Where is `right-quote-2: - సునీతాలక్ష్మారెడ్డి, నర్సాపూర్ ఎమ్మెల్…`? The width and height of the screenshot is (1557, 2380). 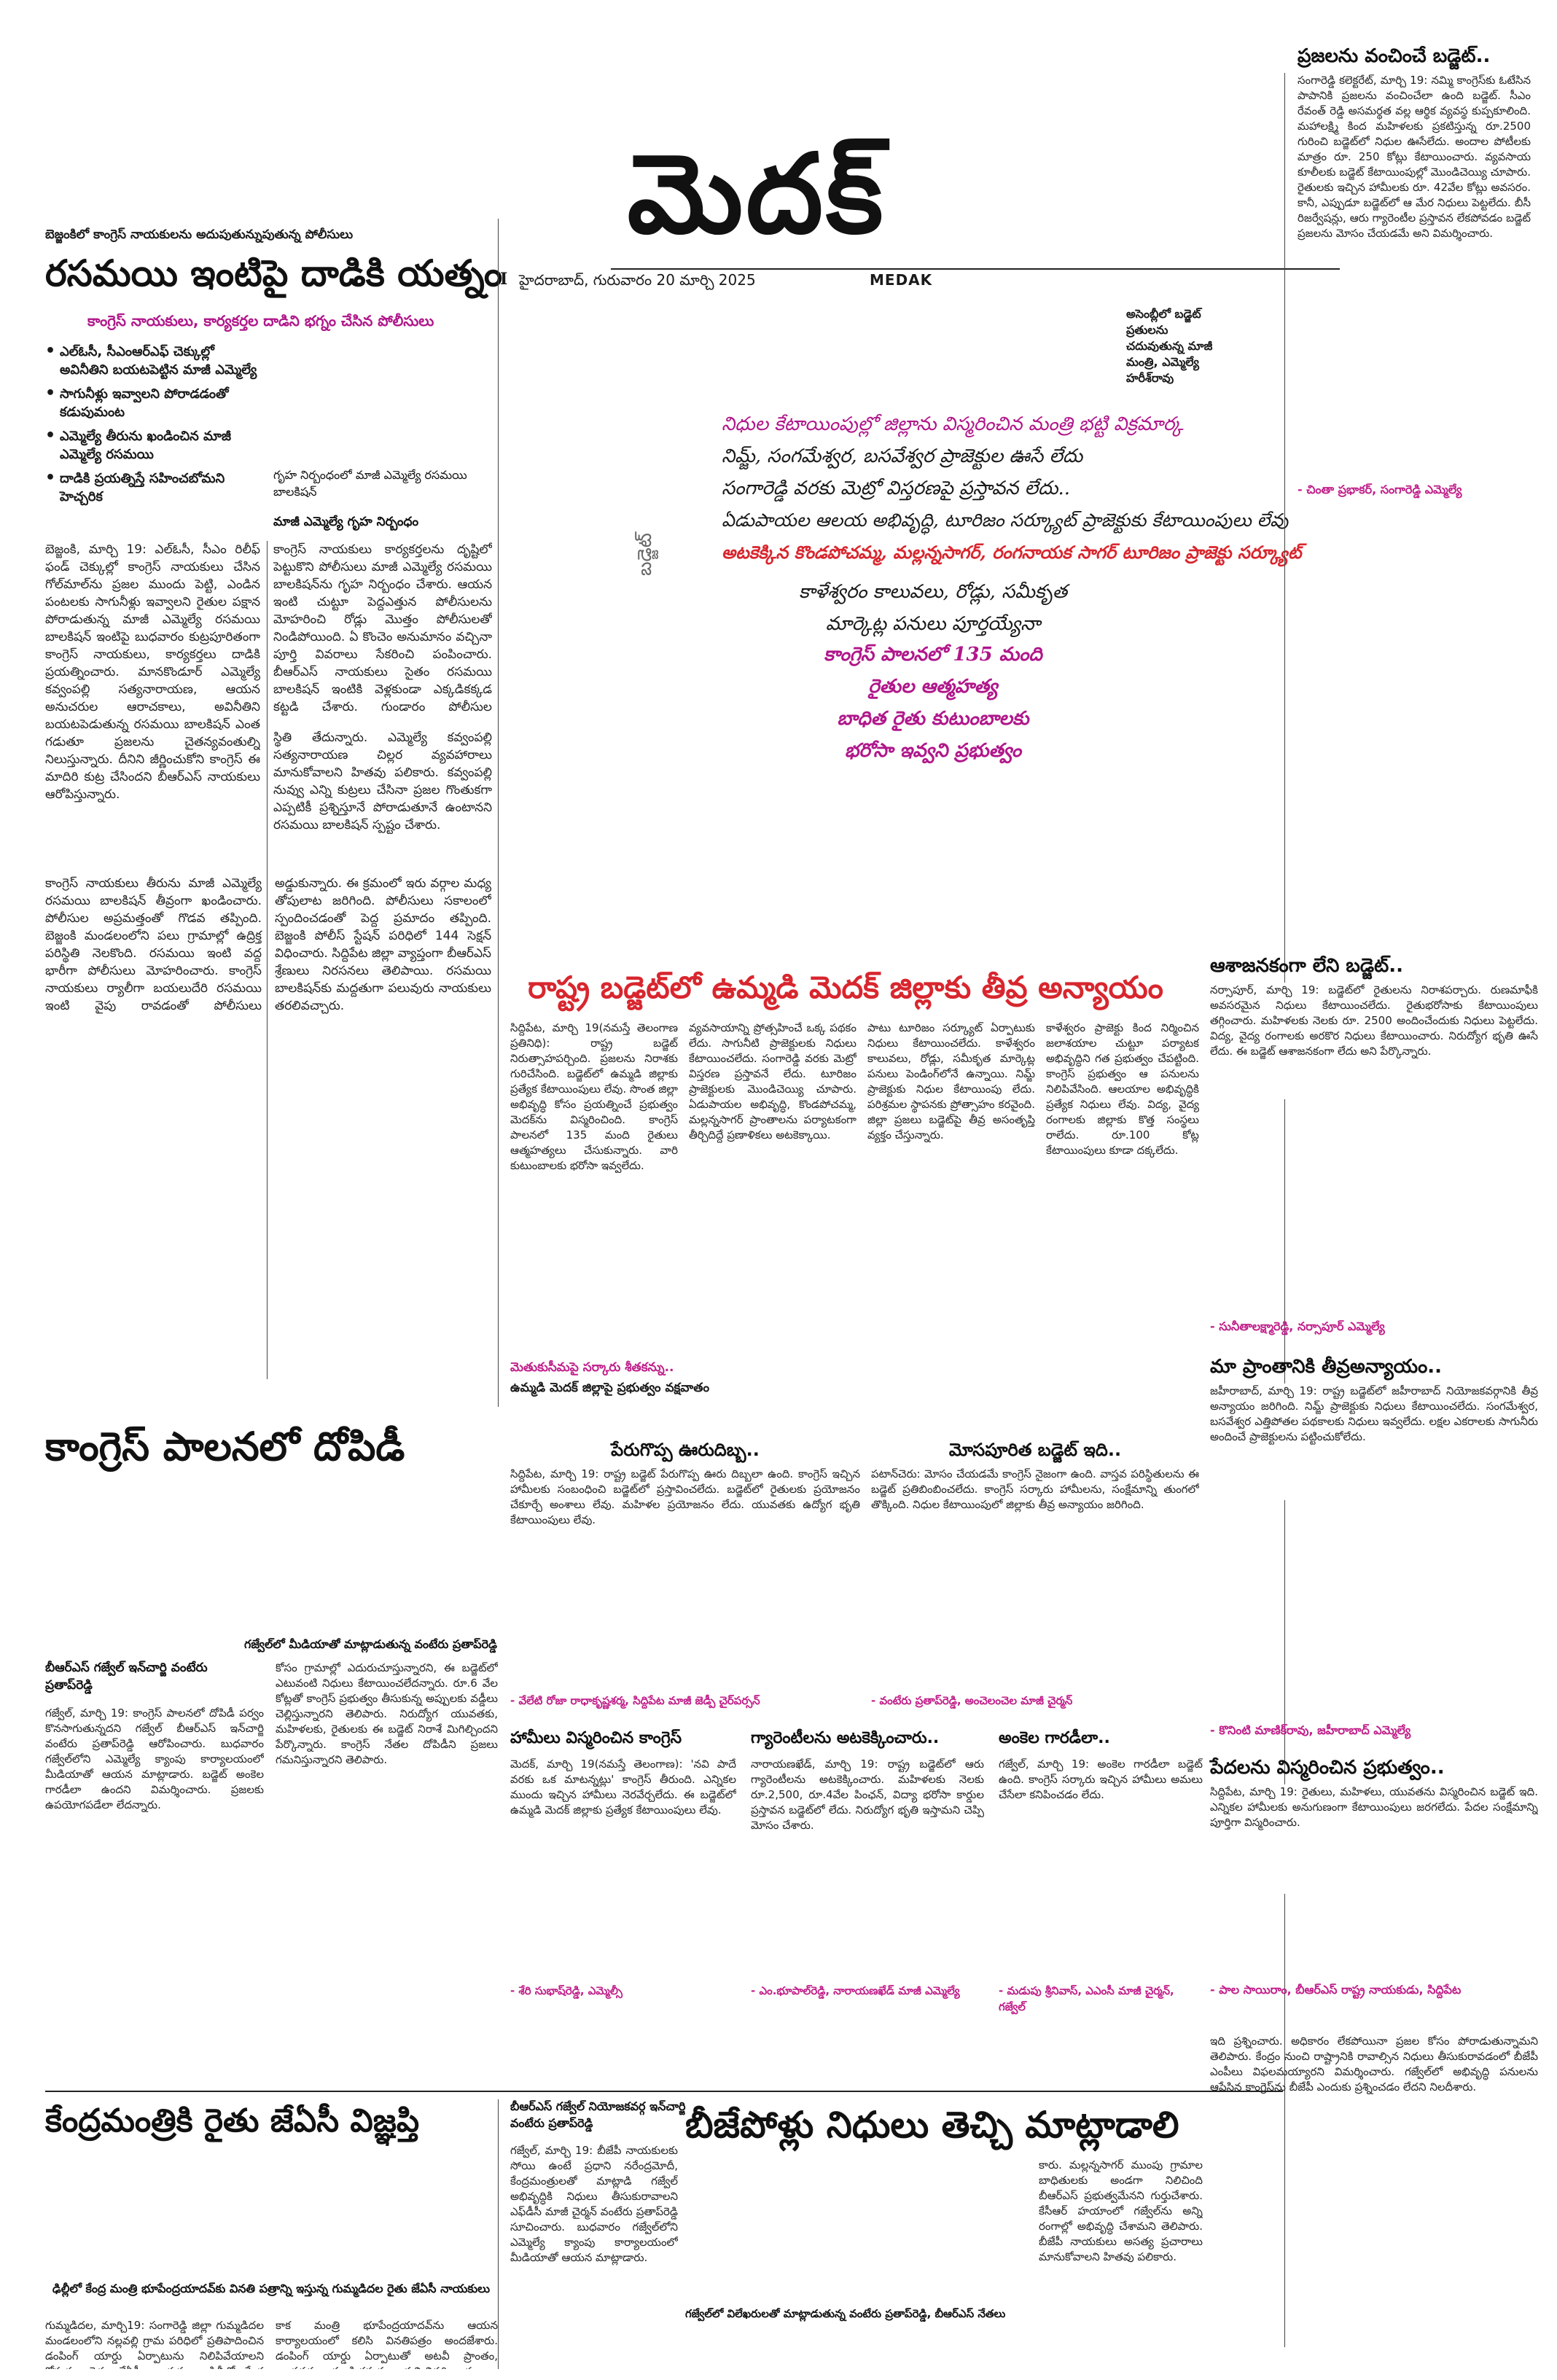 right-quote-2: - సునీతాలక్ష్మారెడ్డి, నర్సాపూర్ ఎమ్మెల్… is located at coordinates (1297, 1326).